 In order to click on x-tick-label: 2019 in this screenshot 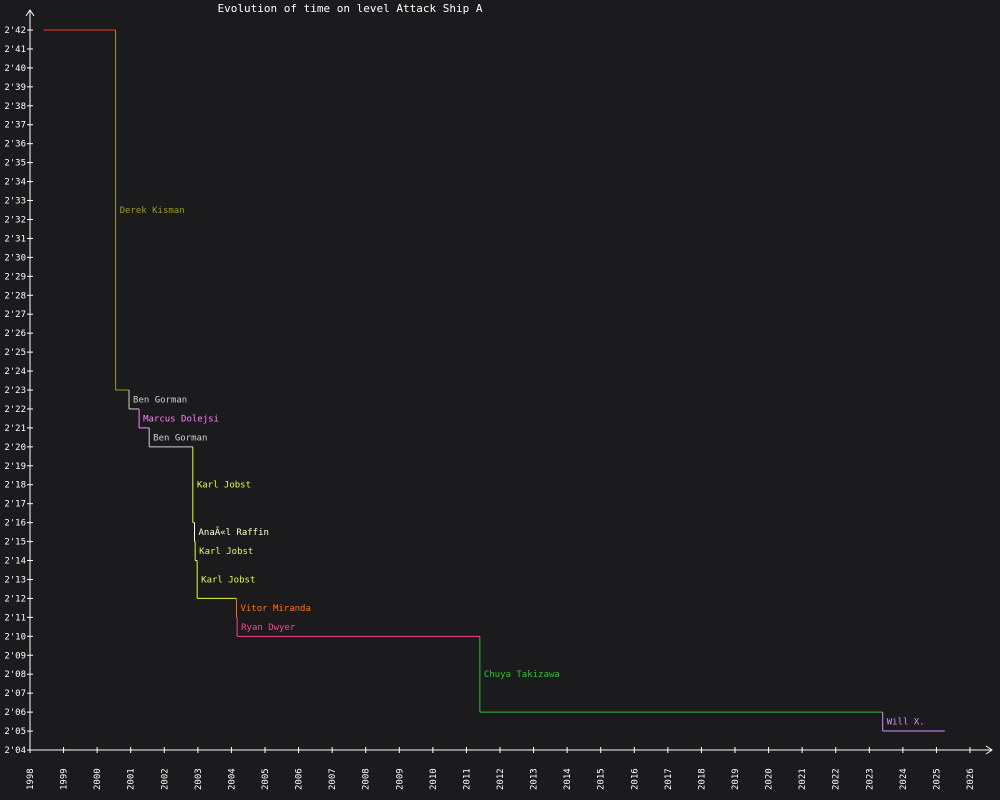, I will do `click(736, 779)`.